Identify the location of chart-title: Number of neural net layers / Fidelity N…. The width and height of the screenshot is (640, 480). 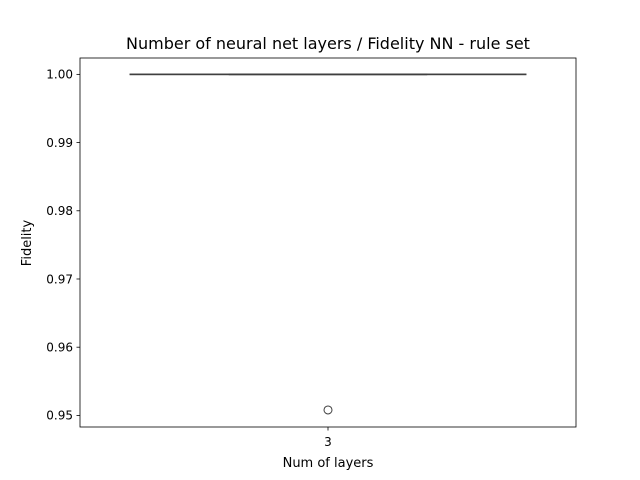
(328, 43).